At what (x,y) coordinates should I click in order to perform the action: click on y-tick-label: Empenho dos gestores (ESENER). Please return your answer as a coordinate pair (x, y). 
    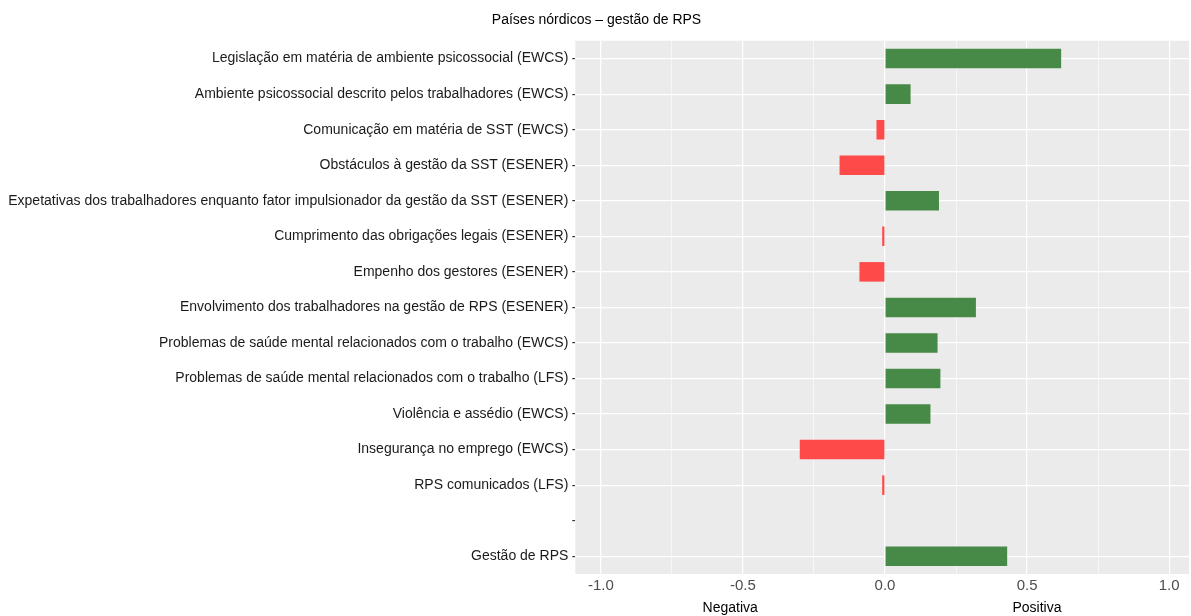
    Looking at the image, I should click on (461, 270).